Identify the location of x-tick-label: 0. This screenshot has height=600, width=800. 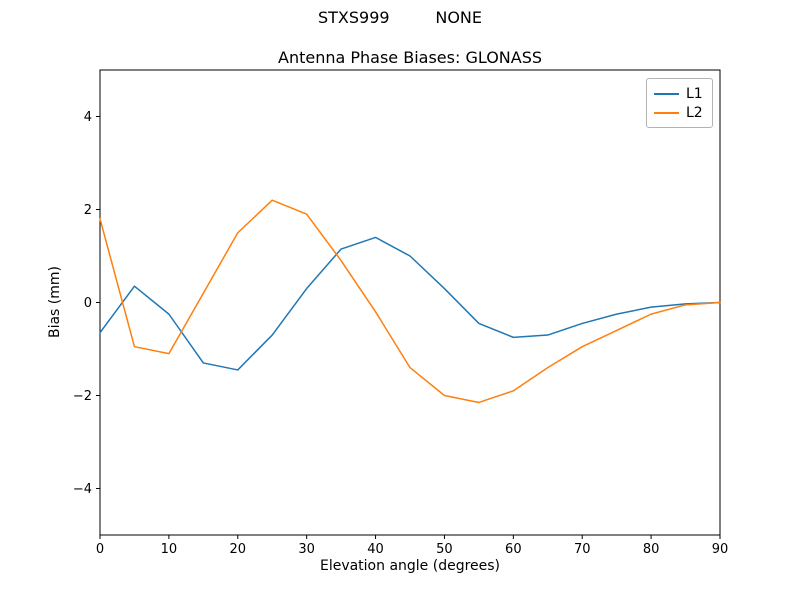
(100, 549).